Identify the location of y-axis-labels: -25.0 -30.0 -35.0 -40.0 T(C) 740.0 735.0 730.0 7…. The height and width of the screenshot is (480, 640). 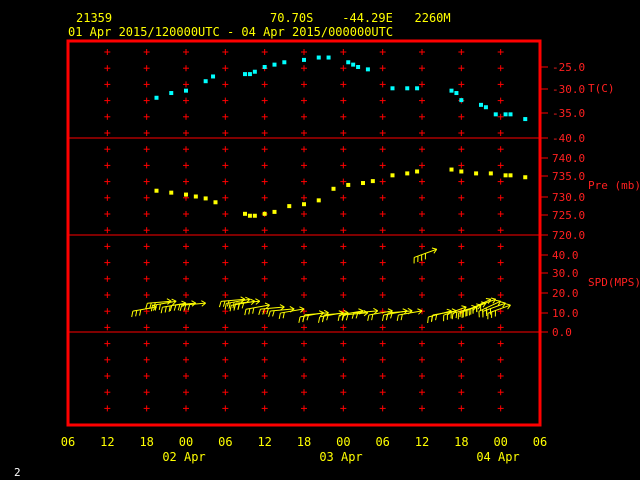
(590, 200).